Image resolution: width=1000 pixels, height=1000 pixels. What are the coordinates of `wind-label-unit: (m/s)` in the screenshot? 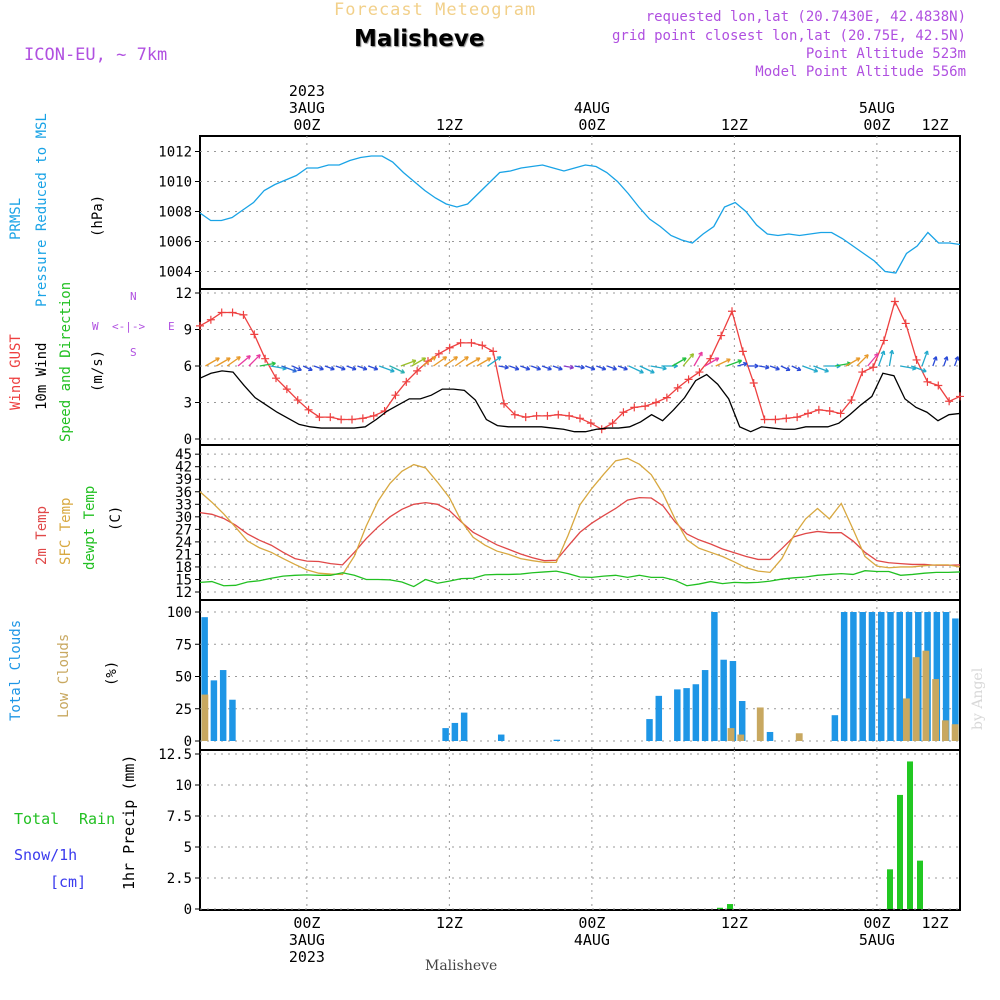 It's located at (98, 370).